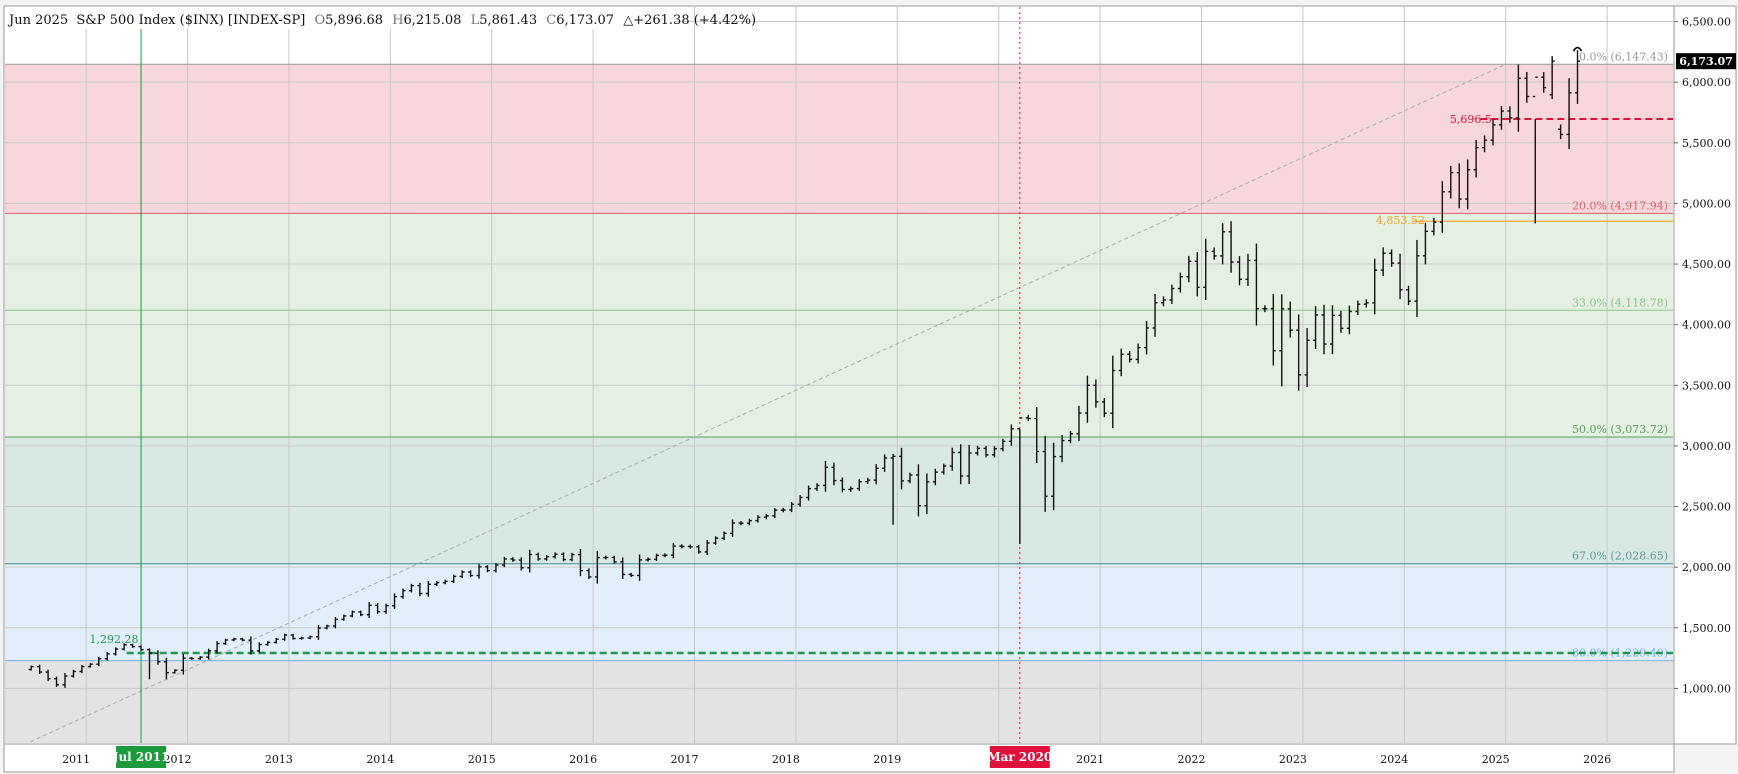 This screenshot has height=774, width=1738. I want to click on mar-2020-tag-label: Mar 2020, so click(1019, 757).